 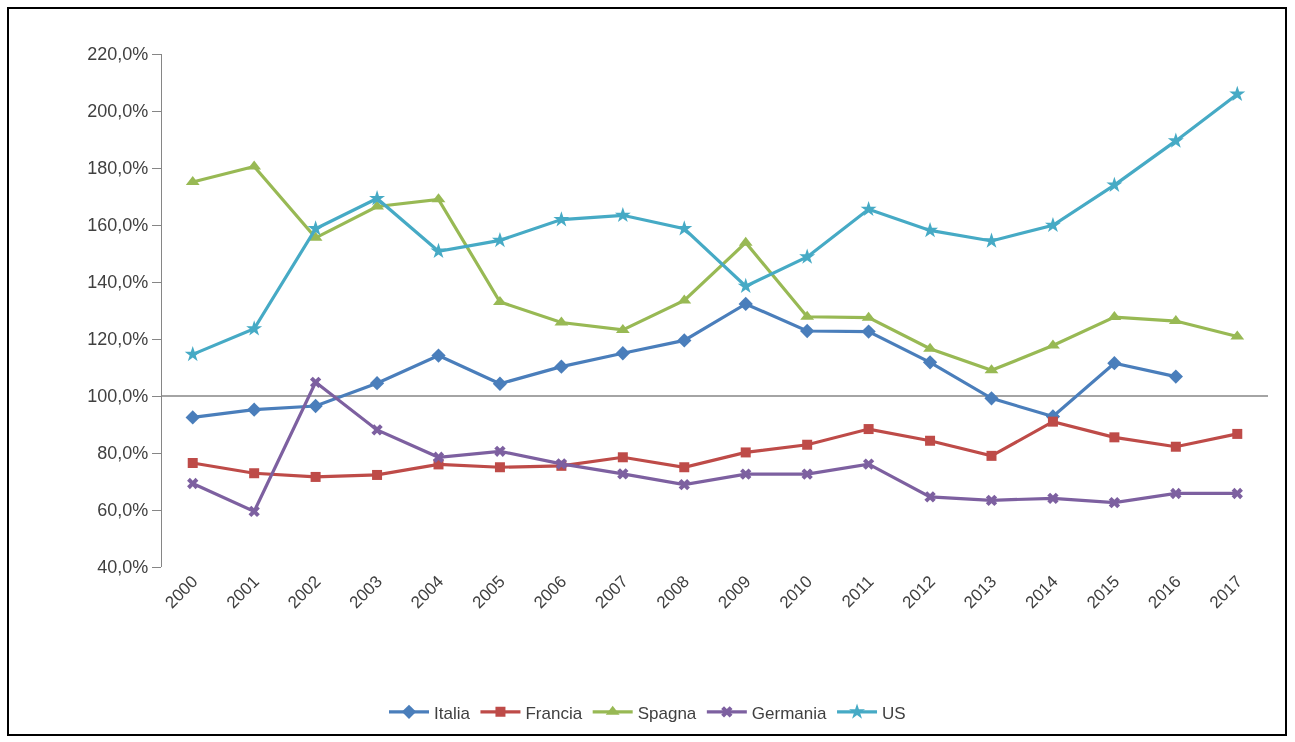 I want to click on legend-label: Spagna, so click(x=667, y=713).